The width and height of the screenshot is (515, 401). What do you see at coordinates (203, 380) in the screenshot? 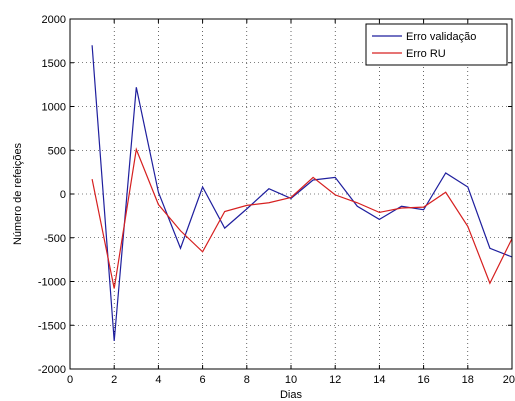
I see `x-tick-label: 6` at bounding box center [203, 380].